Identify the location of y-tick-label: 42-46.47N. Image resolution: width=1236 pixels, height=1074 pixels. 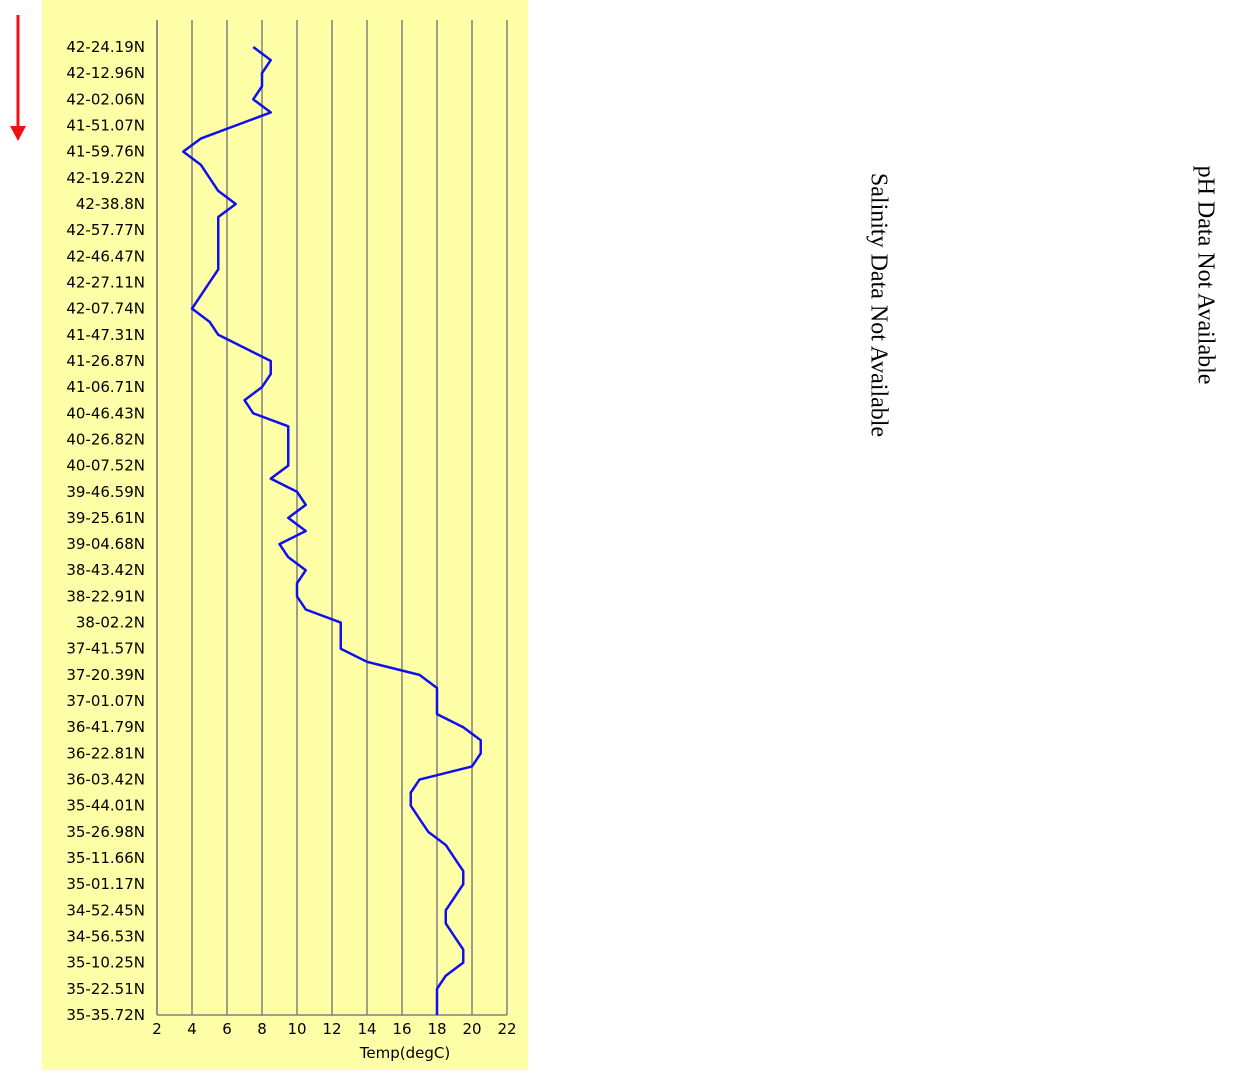
(105, 256).